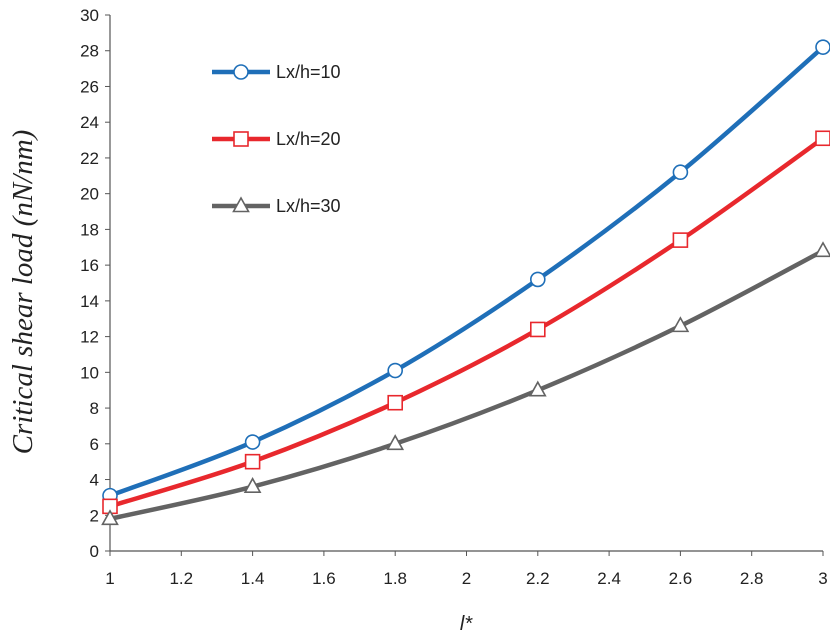 Image resolution: width=830 pixels, height=639 pixels. What do you see at coordinates (94, 551) in the screenshot?
I see `y-tick-label: 0` at bounding box center [94, 551].